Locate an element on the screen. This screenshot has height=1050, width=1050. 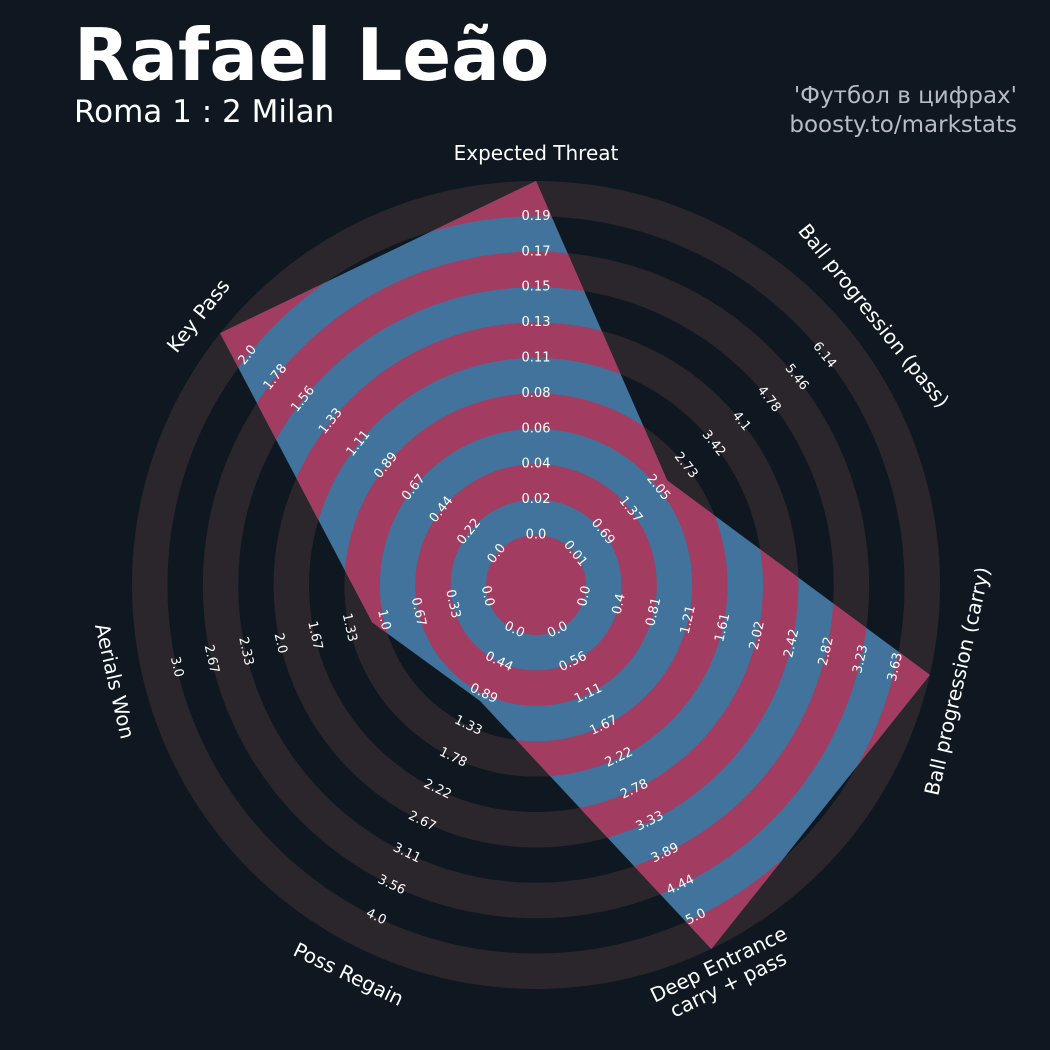
tick-label: 0.02 is located at coordinates (536, 499).